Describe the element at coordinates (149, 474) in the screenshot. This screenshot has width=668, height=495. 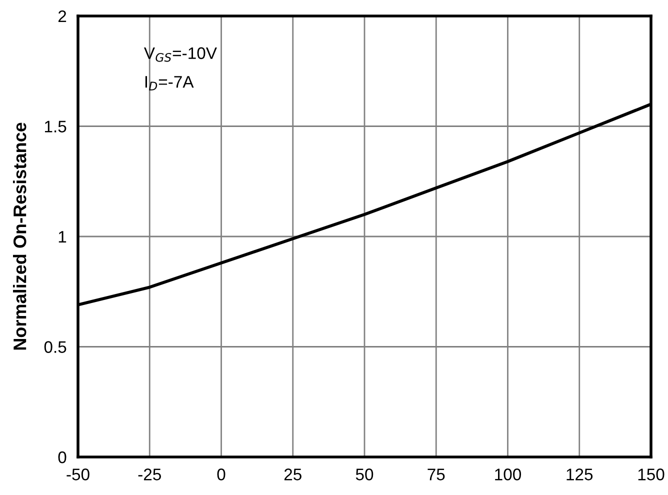
I see `x-tick-label: -25` at that location.